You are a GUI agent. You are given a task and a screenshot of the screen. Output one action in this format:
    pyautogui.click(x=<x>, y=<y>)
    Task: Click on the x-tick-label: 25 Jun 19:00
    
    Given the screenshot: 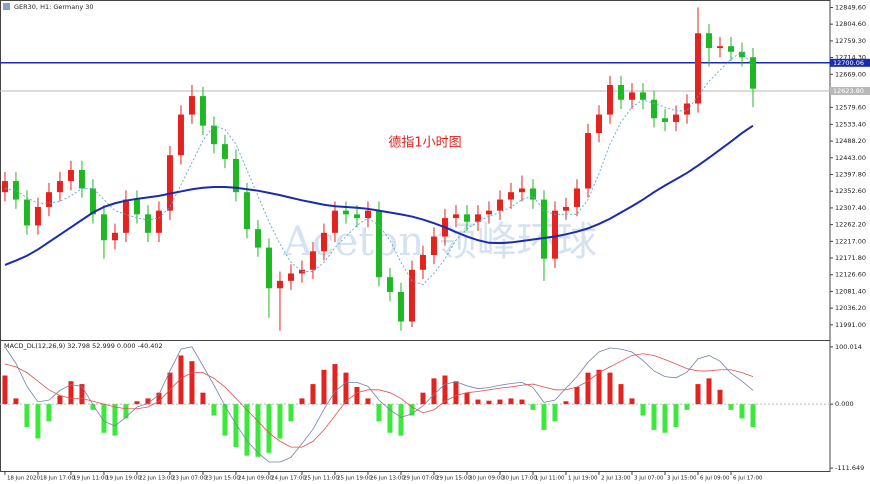 What is the action you would take?
    pyautogui.click(x=354, y=479)
    